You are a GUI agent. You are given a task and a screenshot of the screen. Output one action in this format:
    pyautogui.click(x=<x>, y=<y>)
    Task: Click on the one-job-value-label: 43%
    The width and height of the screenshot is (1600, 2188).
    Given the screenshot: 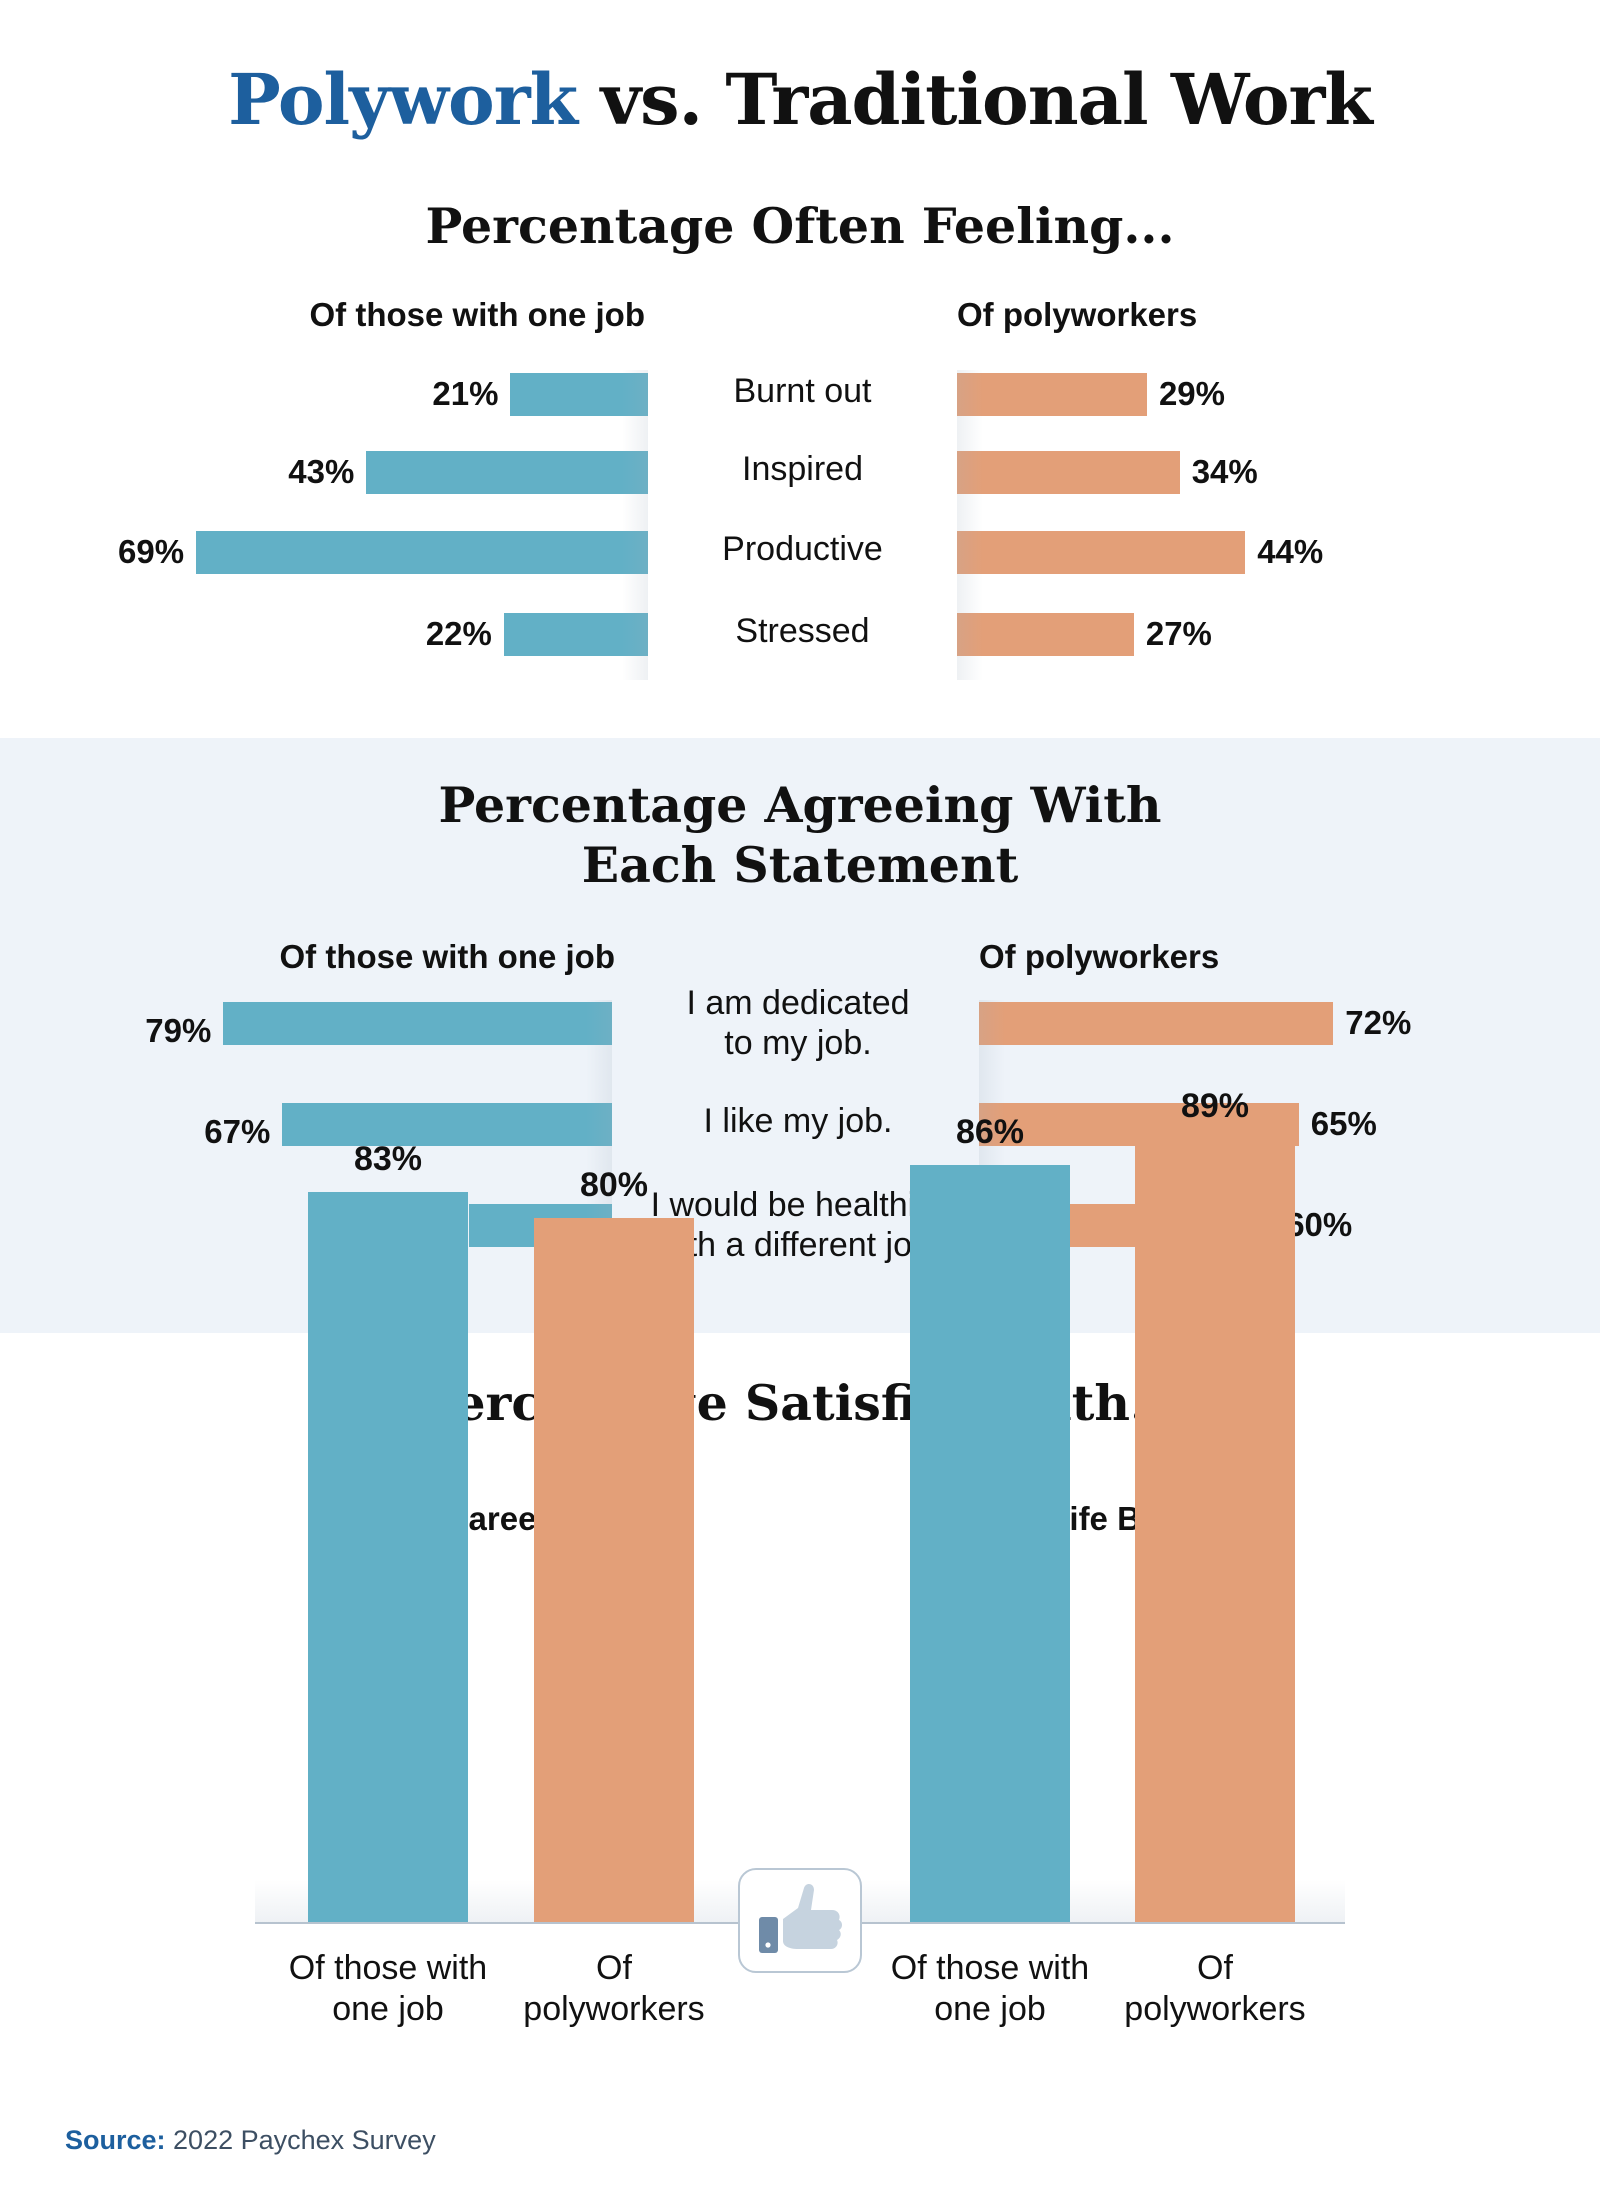 What is the action you would take?
    pyautogui.click(x=321, y=471)
    